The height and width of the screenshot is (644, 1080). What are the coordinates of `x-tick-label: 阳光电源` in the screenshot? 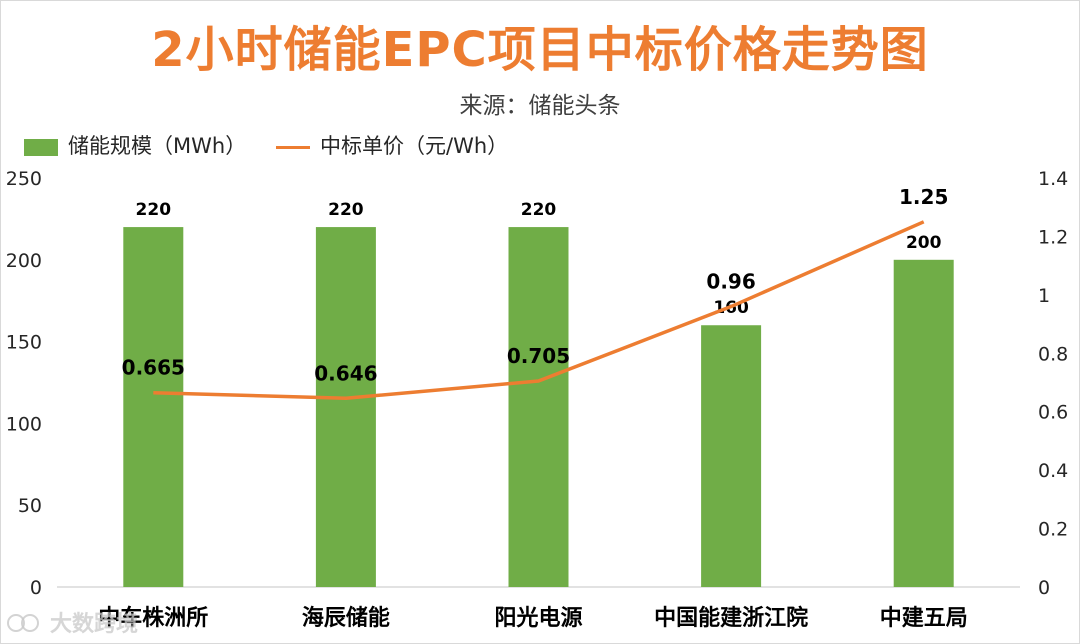 It's located at (538, 618).